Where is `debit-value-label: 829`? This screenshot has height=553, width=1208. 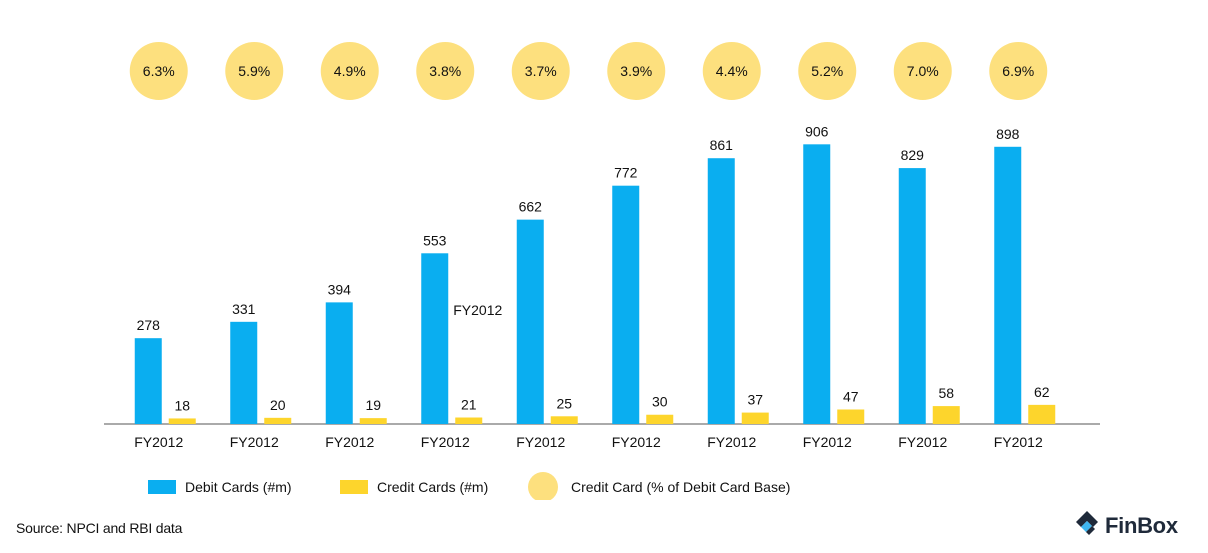 debit-value-label: 829 is located at coordinates (913, 155).